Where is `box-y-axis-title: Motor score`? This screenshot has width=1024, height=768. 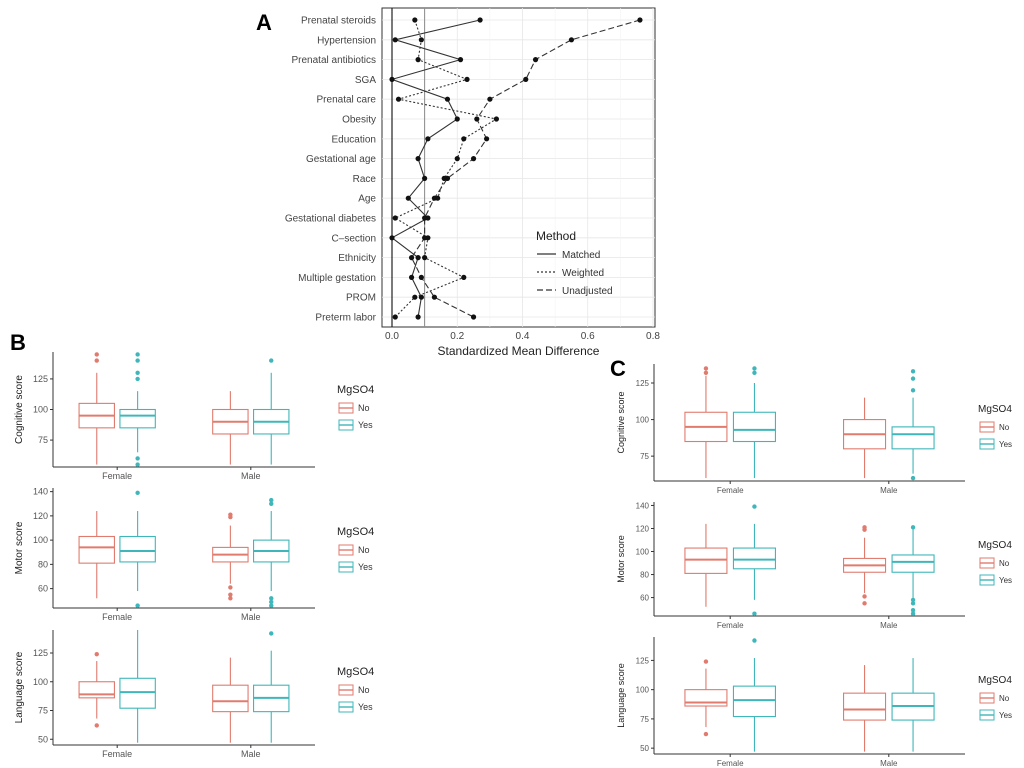 box-y-axis-title: Motor score is located at coordinates (621, 559).